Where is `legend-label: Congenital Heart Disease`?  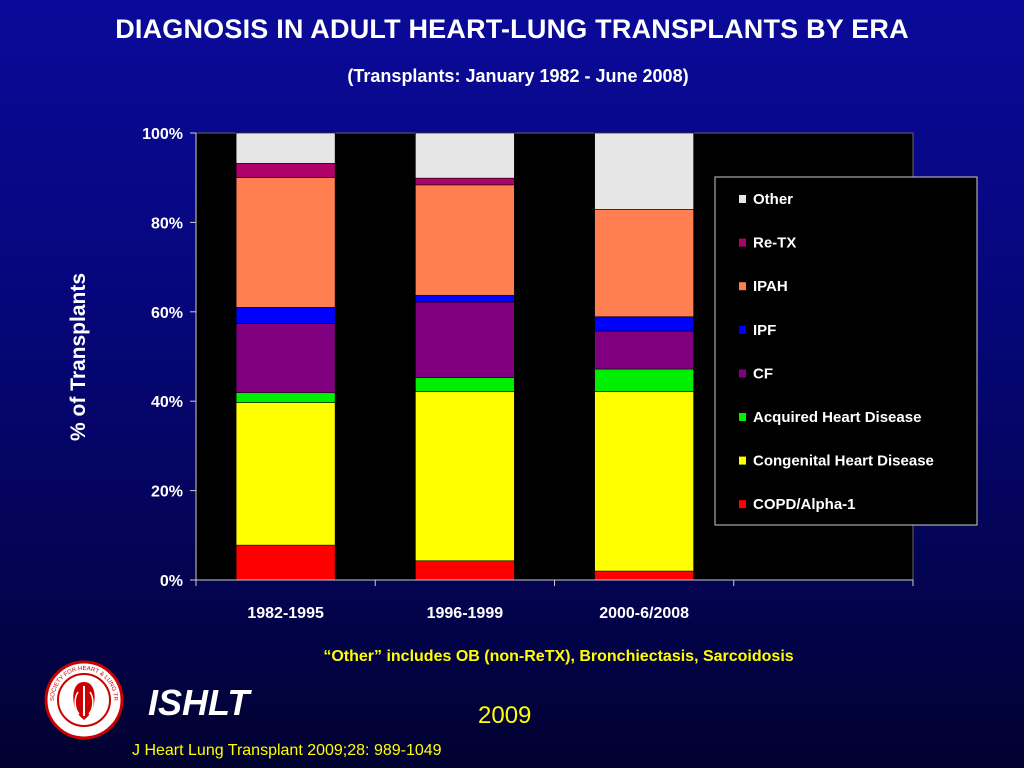 legend-label: Congenital Heart Disease is located at coordinates (843, 461).